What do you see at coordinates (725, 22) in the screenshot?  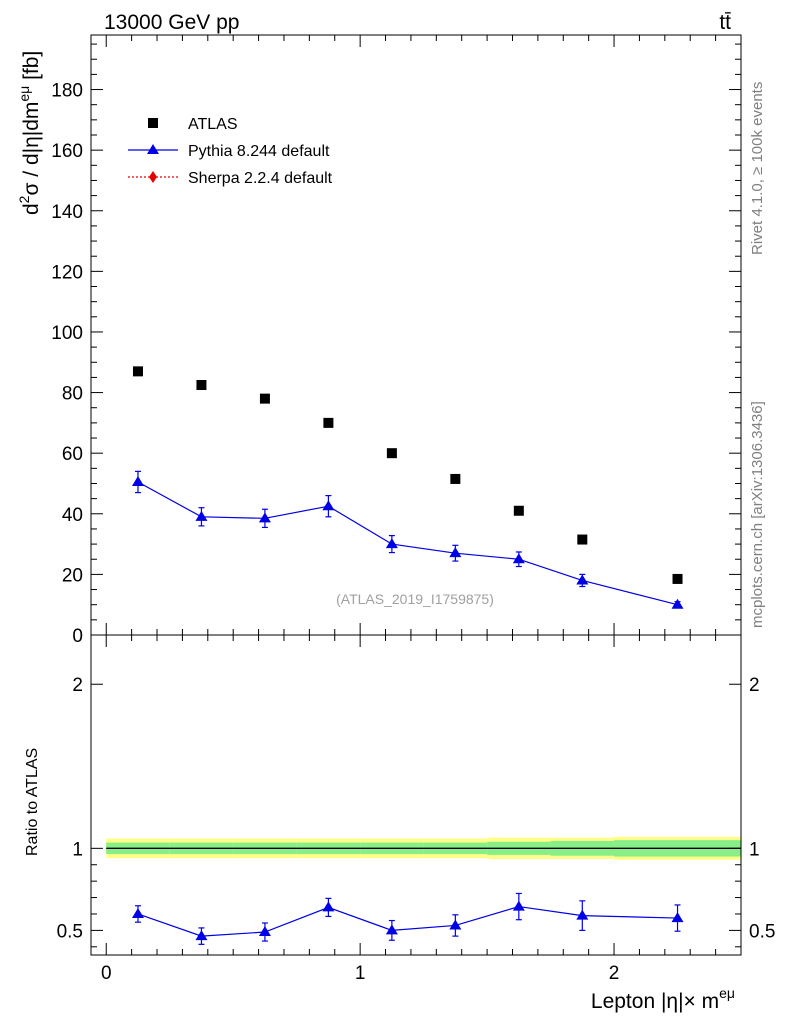 I see `process-label: tt̄` at bounding box center [725, 22].